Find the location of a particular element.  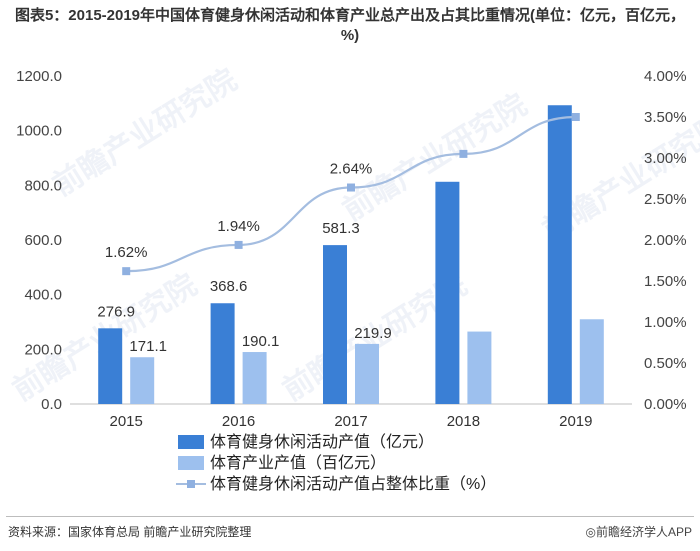

data-label-series2: 190.1 is located at coordinates (261, 341).